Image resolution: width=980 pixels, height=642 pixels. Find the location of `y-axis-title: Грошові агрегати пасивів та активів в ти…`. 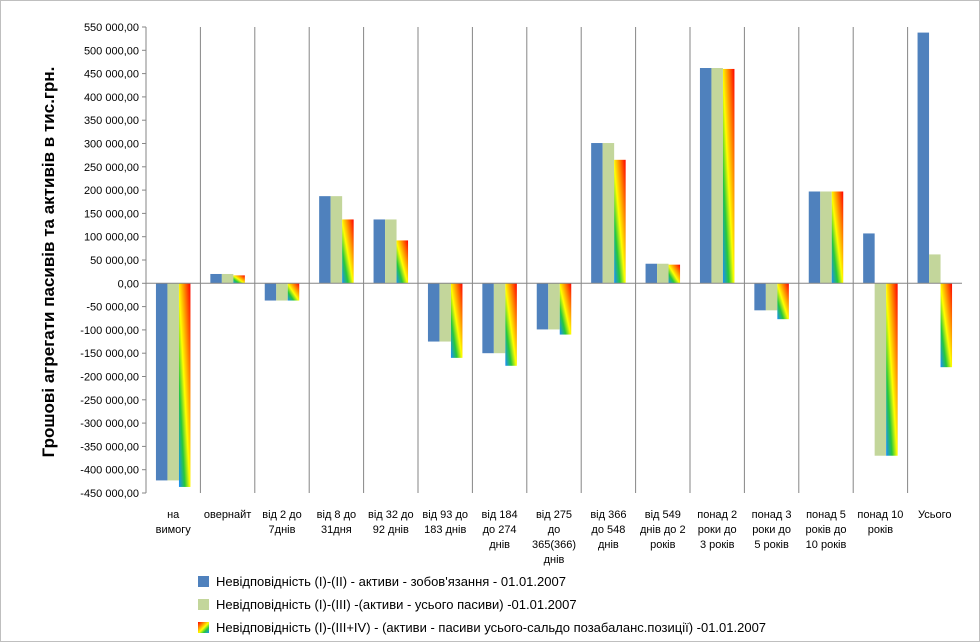

y-axis-title: Грошові агрегати пасивів та активів в ти… is located at coordinates (48, 262).